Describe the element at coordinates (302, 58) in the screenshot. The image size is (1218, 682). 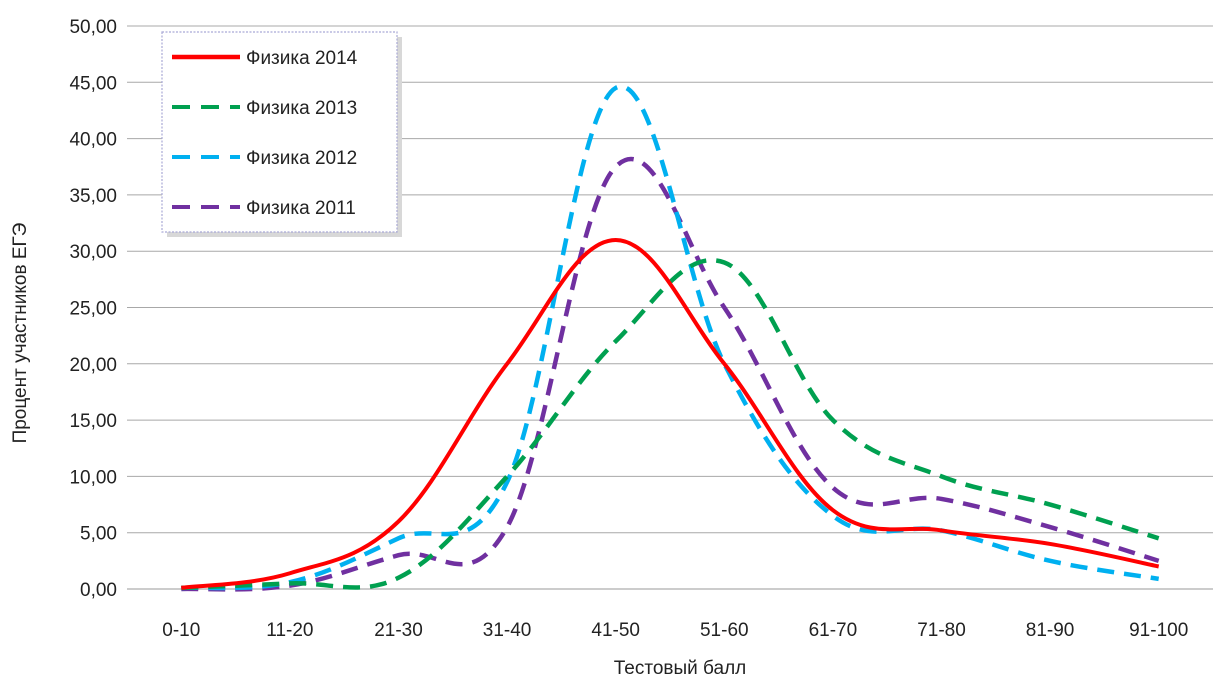
I see `legend-label: Физика 2014` at that location.